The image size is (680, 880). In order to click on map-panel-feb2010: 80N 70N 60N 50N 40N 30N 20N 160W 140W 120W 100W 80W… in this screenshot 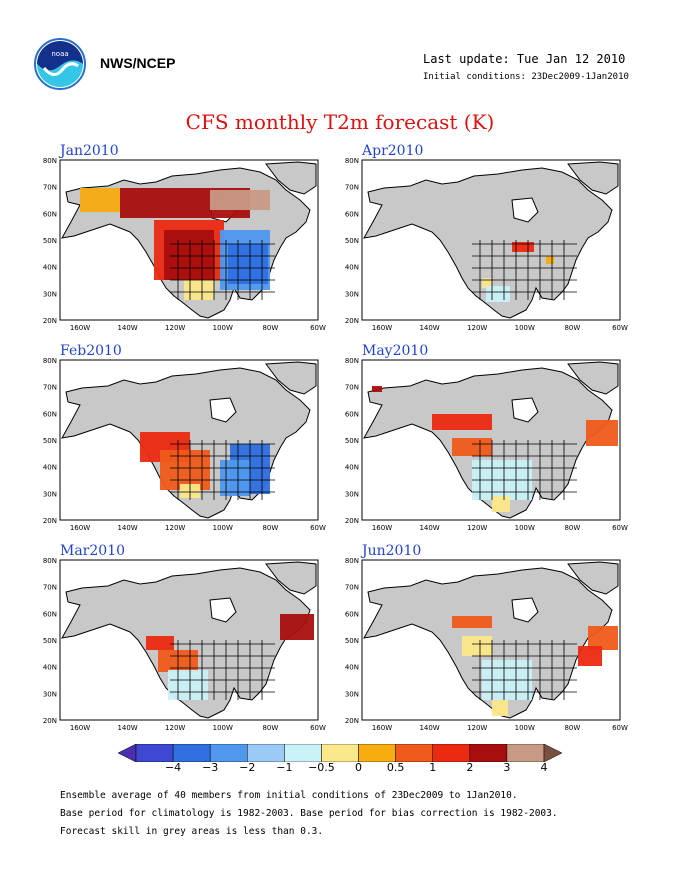, I will do `click(184, 444)`.